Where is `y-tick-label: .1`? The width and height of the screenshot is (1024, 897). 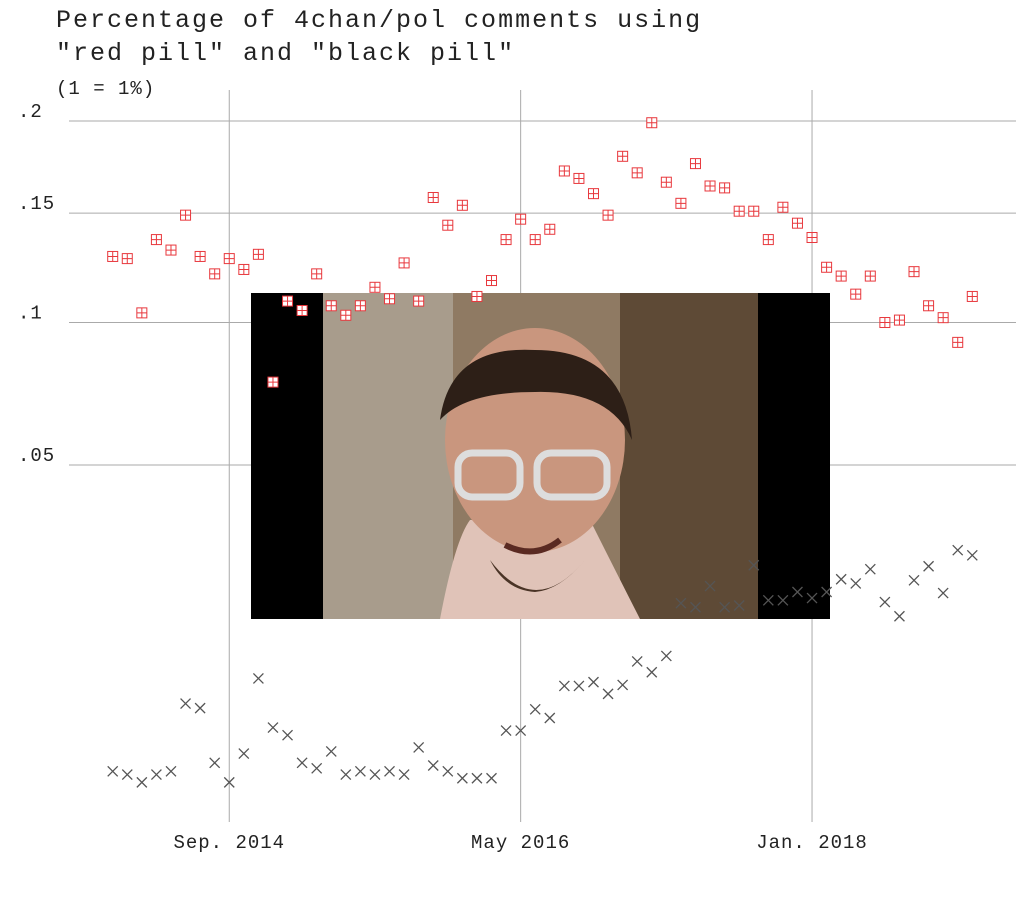 y-tick-label: .1 is located at coordinates (30, 314).